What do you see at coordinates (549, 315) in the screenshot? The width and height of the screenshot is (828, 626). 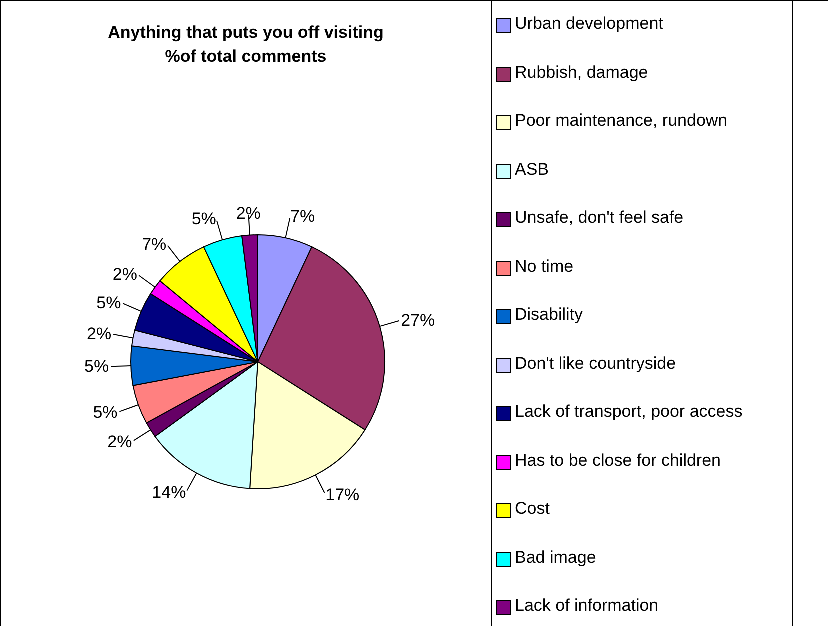 I see `legend-label: Disability` at bounding box center [549, 315].